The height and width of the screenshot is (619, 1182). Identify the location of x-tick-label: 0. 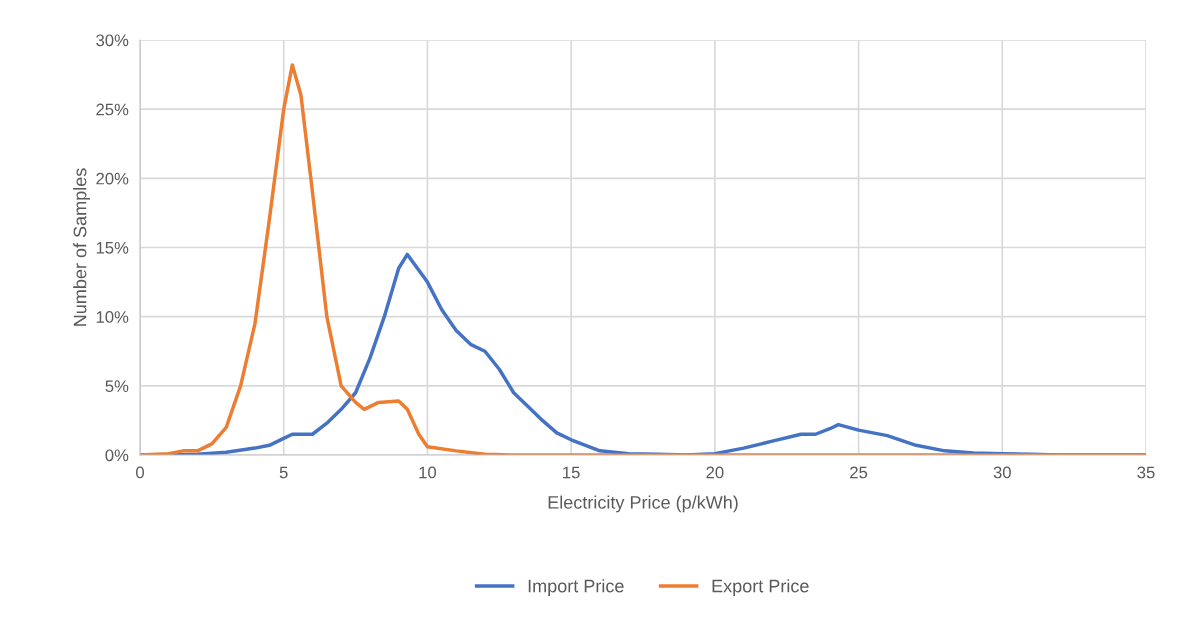
(140, 472).